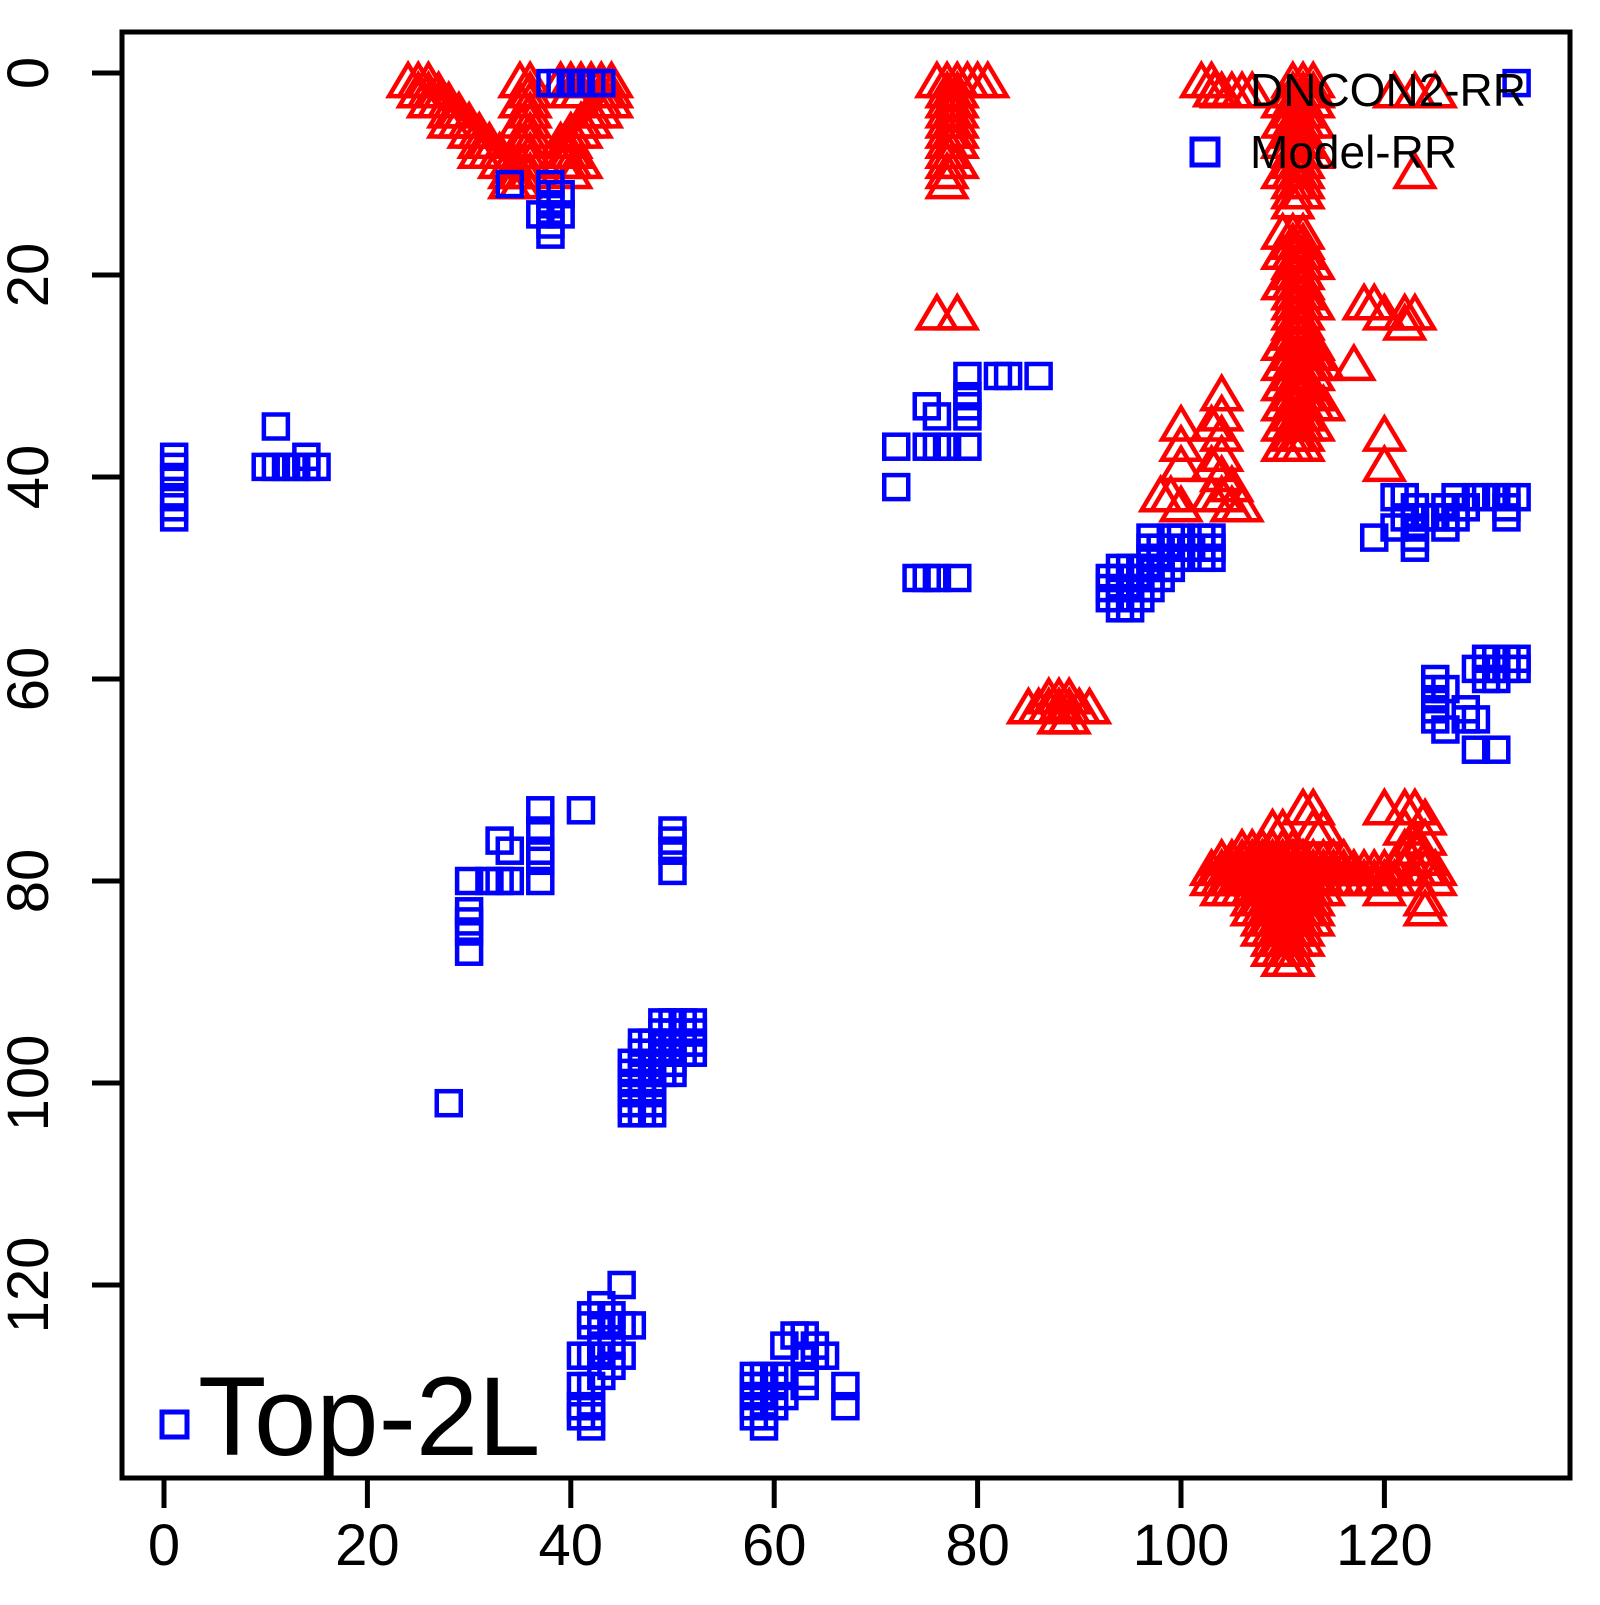  I want to click on y-tick-label: 0, so click(30, 73).